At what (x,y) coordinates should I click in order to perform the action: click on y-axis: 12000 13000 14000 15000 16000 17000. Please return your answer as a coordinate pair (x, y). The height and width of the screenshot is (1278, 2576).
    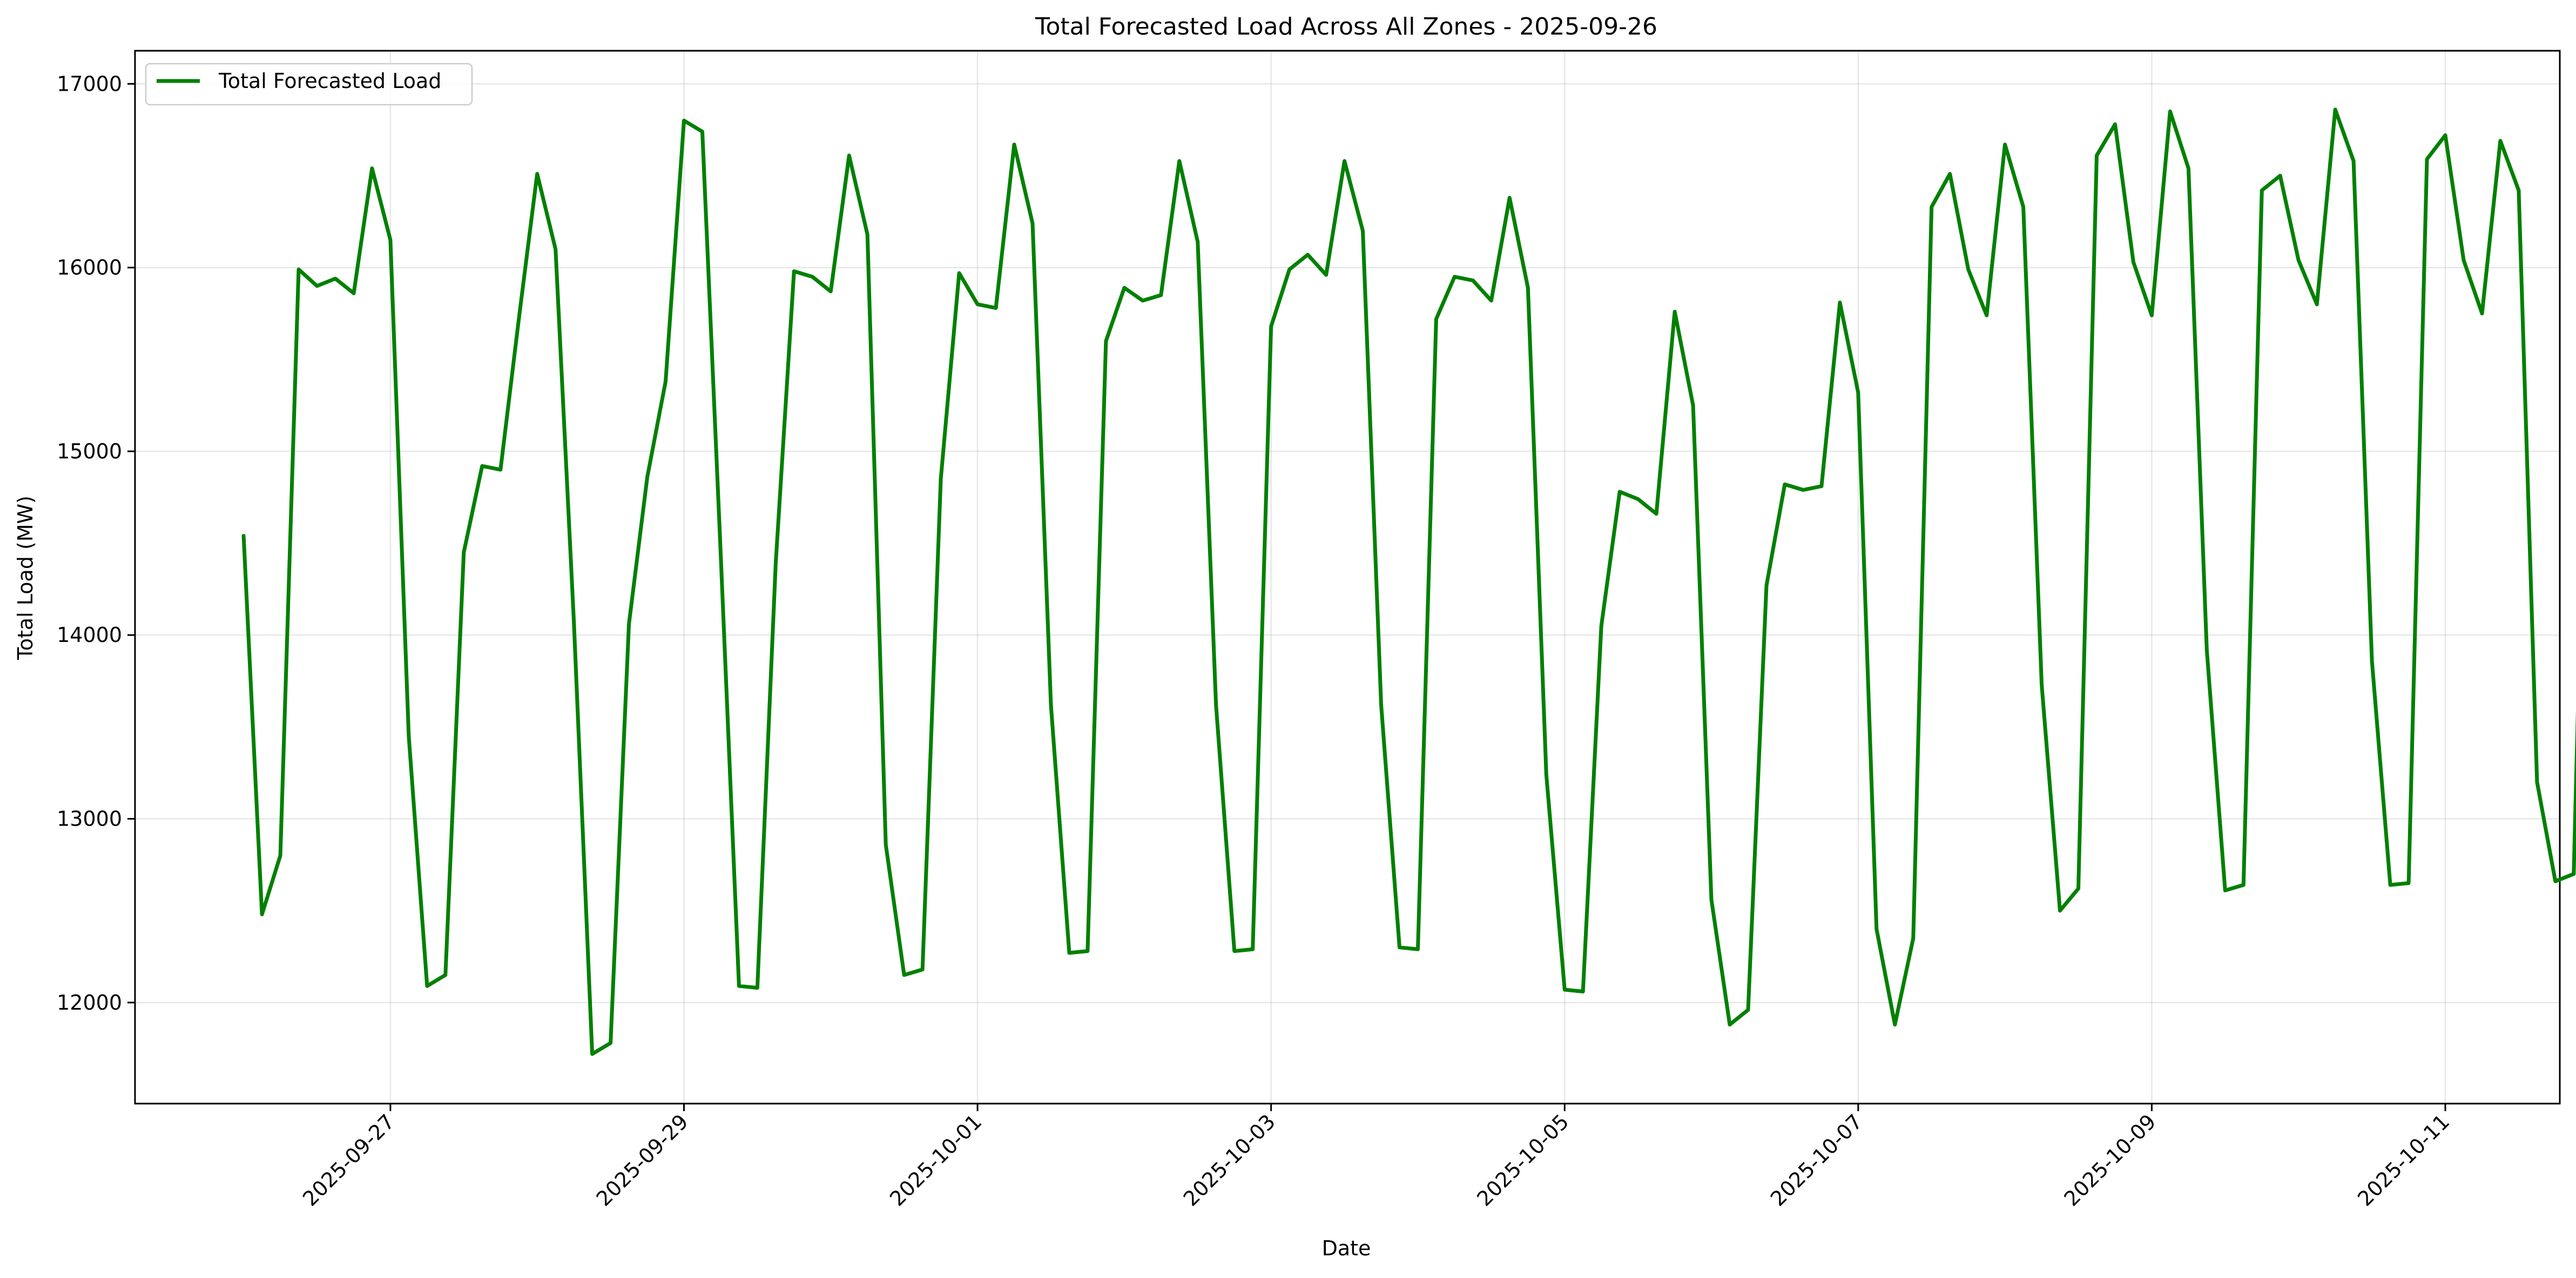
    Looking at the image, I should click on (96, 543).